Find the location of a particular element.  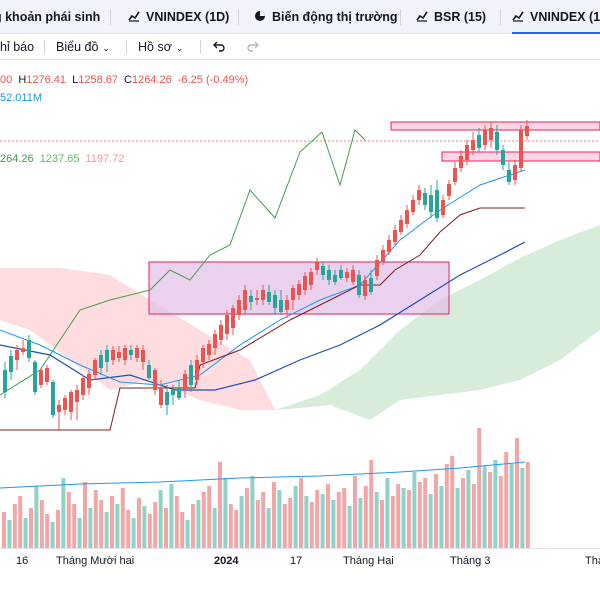

redo-button is located at coordinates (253, 47).